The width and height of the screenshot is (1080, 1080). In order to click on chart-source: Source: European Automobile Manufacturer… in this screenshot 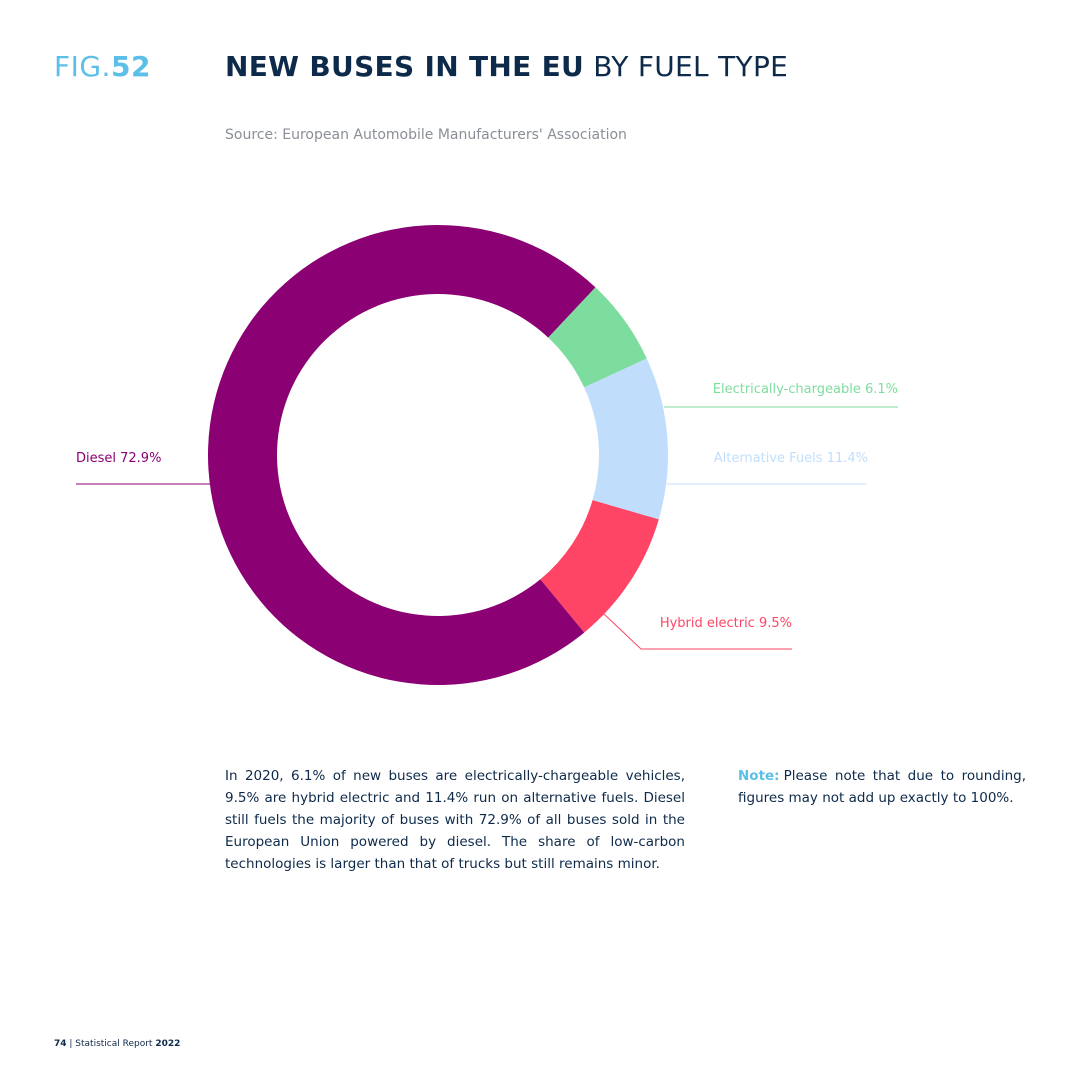, I will do `click(426, 135)`.